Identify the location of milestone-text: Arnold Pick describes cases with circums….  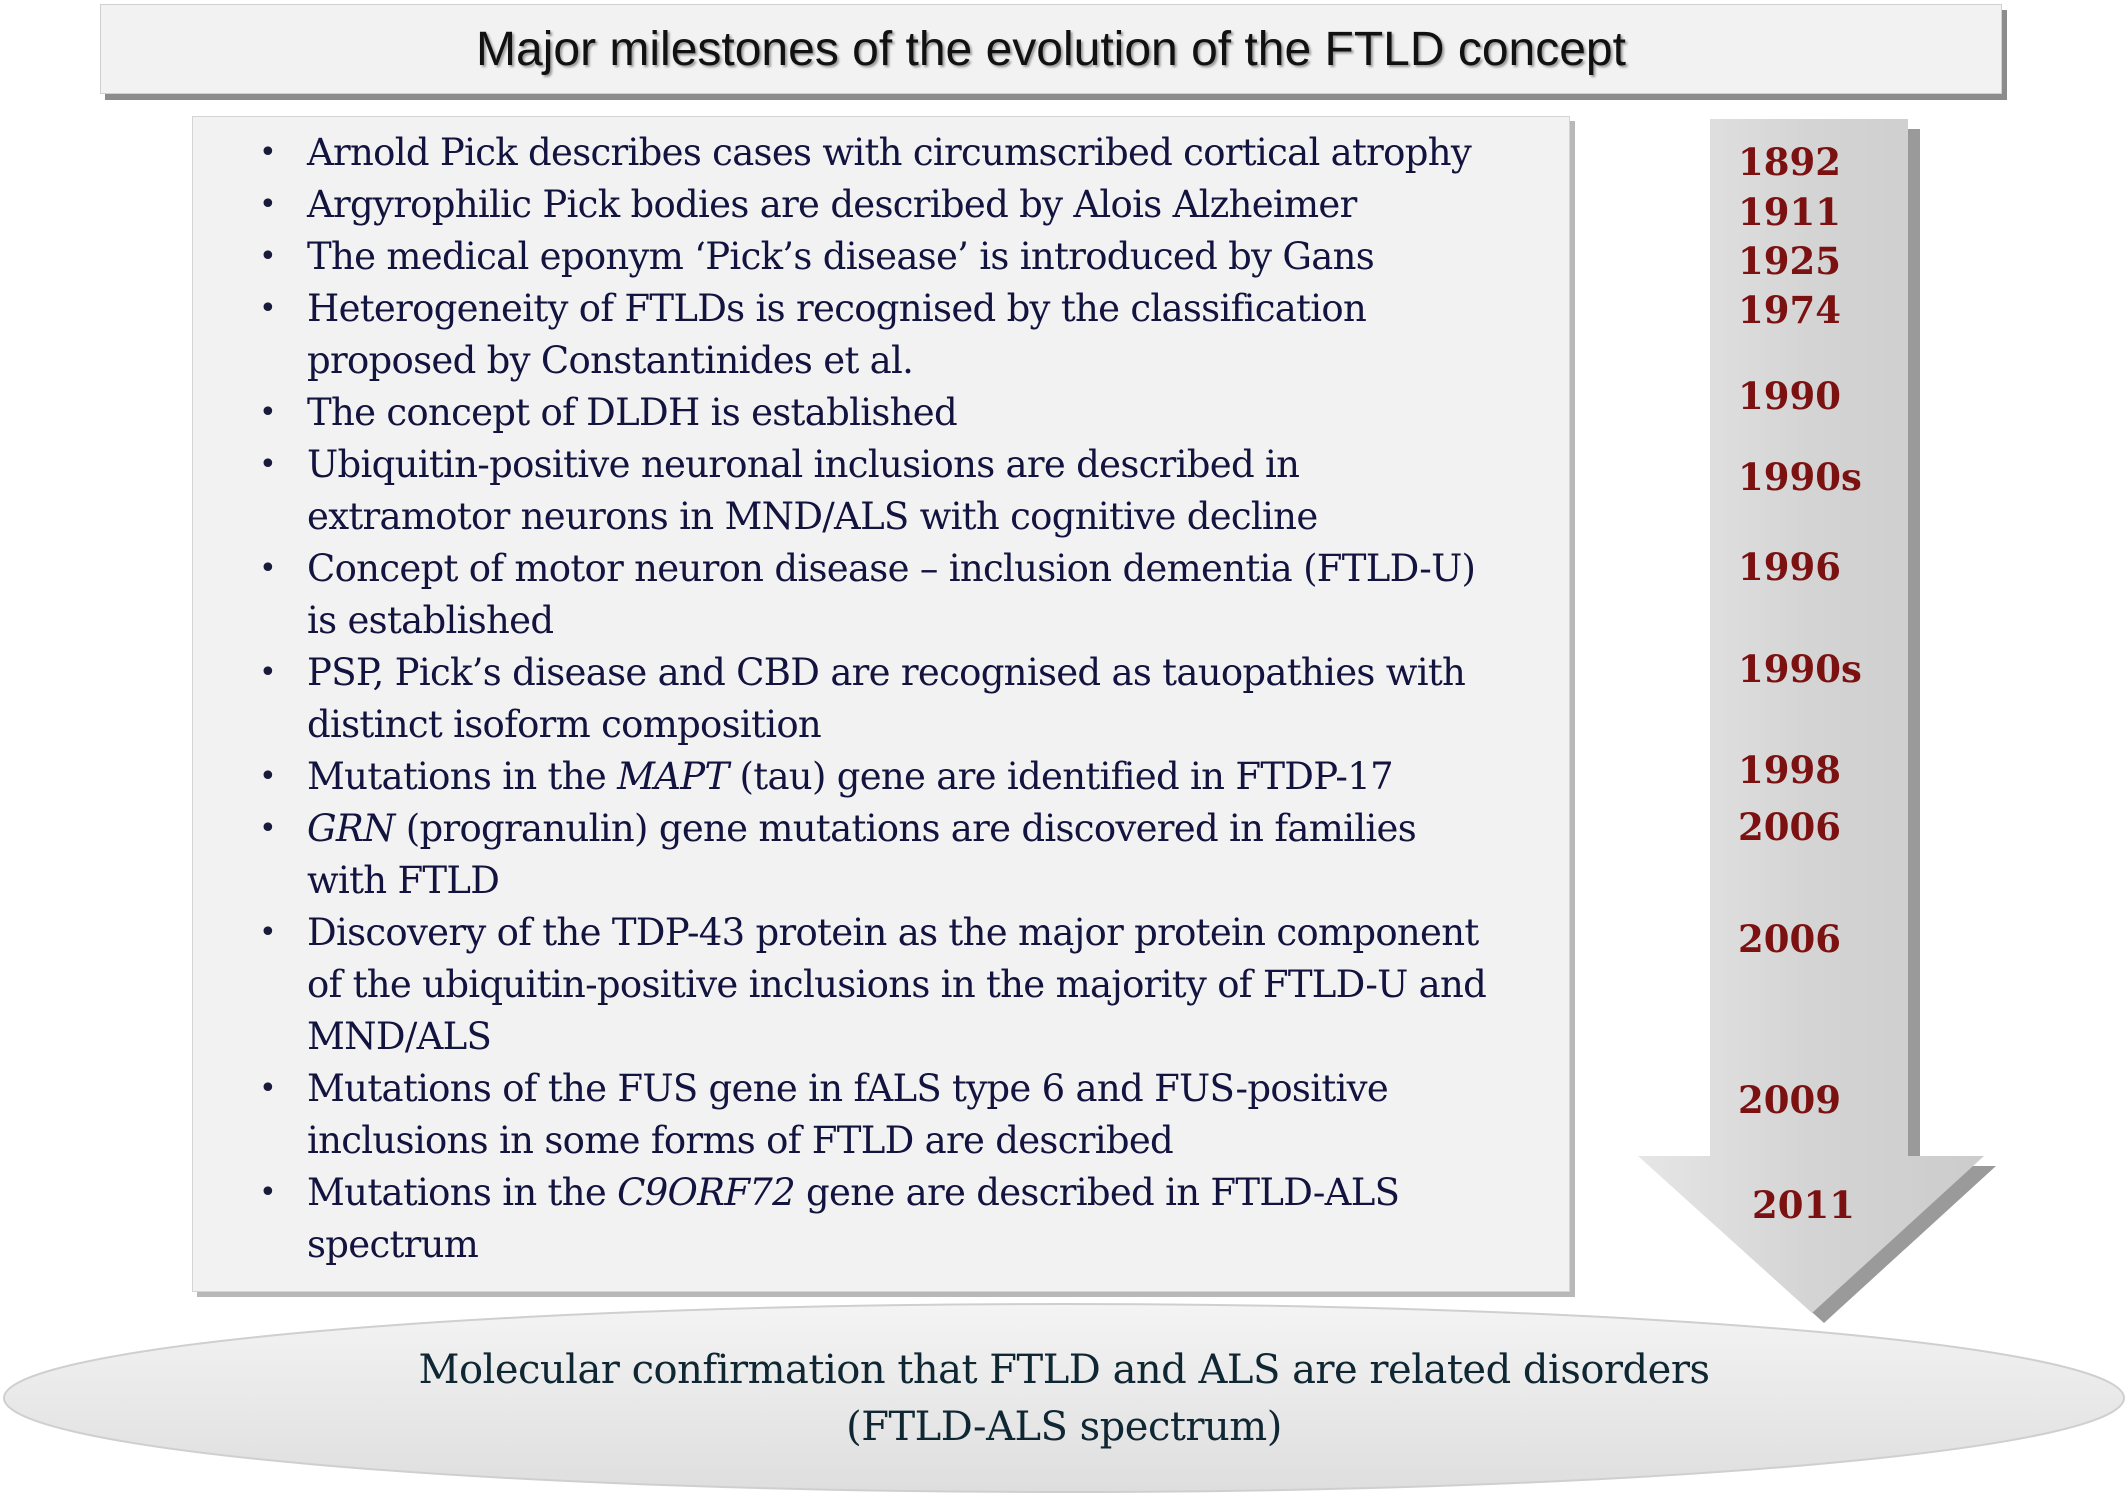
(889, 152).